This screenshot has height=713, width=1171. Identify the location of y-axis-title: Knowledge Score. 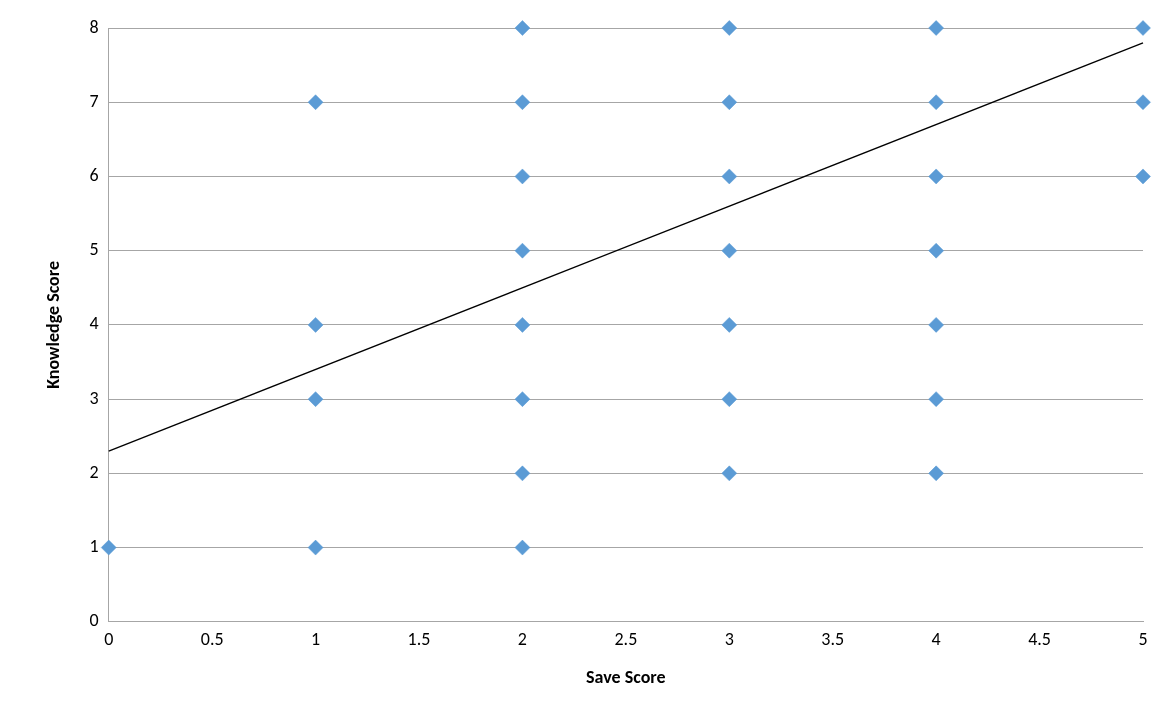
(53, 324).